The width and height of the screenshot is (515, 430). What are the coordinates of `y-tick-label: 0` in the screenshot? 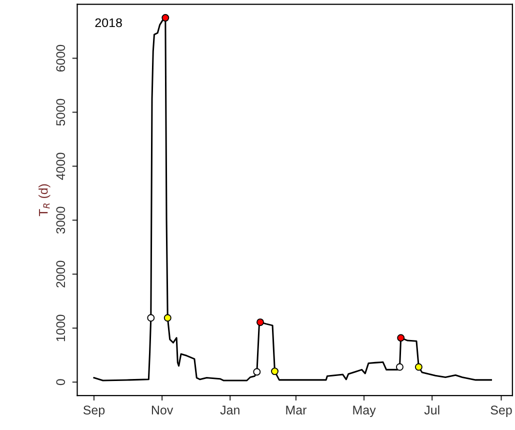 It's located at (61, 382).